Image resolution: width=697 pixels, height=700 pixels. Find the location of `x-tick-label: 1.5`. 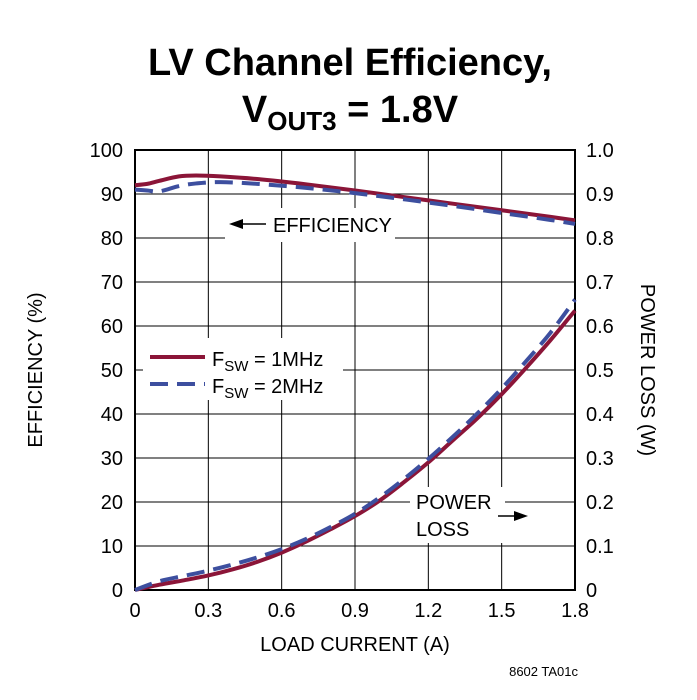

x-tick-label: 1.5 is located at coordinates (502, 611).